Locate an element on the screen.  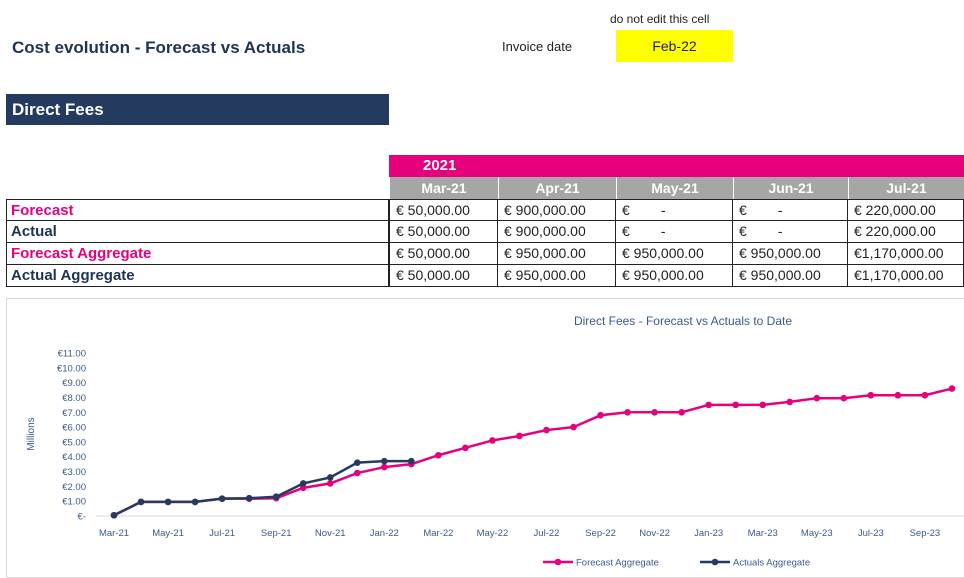
y-tick-label: €4.00 is located at coordinates (74, 457).